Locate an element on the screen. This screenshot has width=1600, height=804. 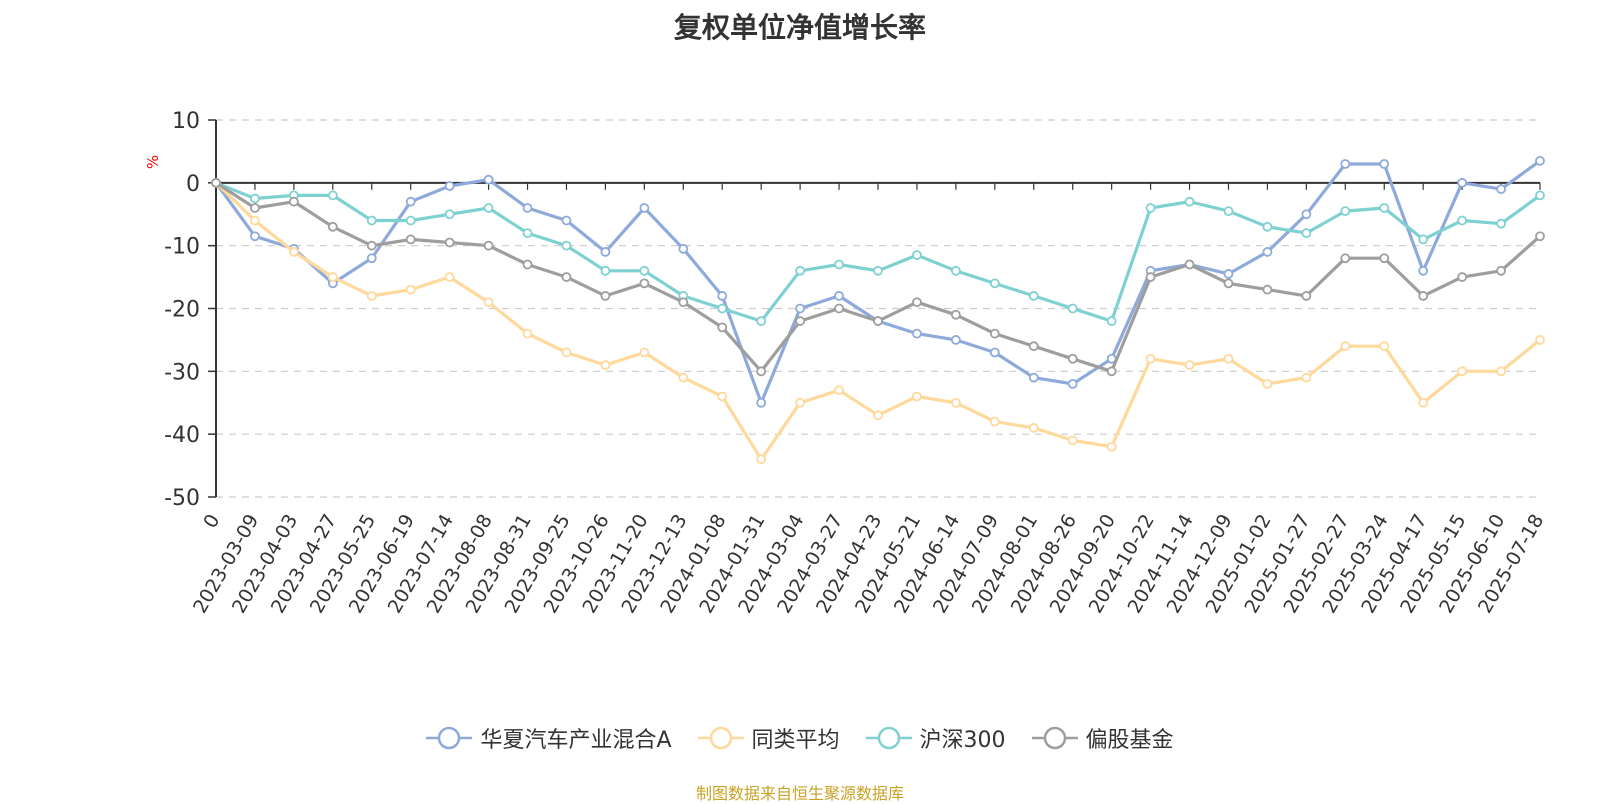
chart-title: 复权单位净值增长率 is located at coordinates (799, 27).